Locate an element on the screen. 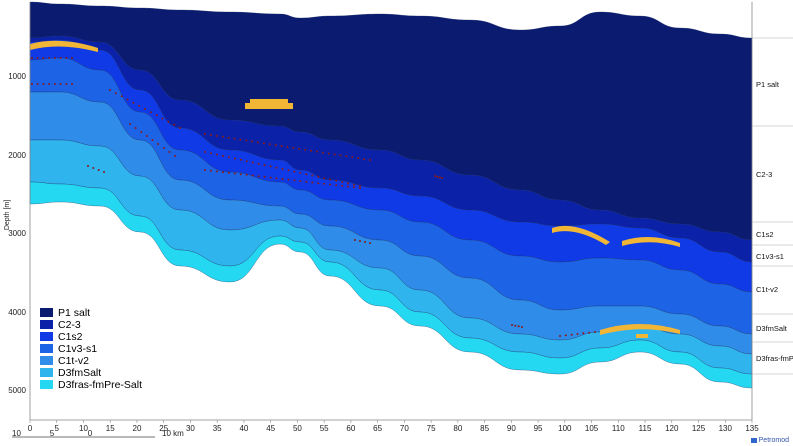 The image size is (793, 446). y-tick-label: 2000 is located at coordinates (17, 155).